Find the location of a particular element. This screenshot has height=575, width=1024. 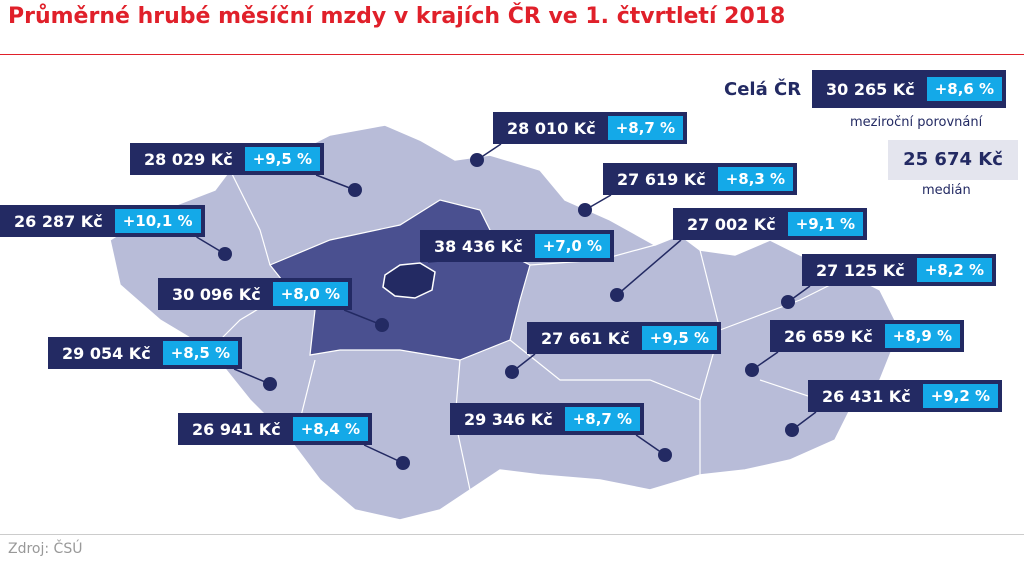

region-change: +8,0 % is located at coordinates (310, 294).